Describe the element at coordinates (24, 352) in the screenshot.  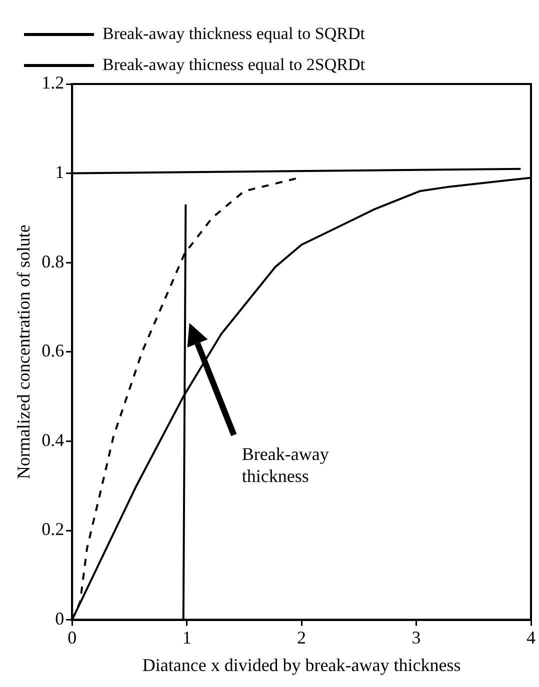
I see `y-axis-title: Normalized concentration of solute` at that location.